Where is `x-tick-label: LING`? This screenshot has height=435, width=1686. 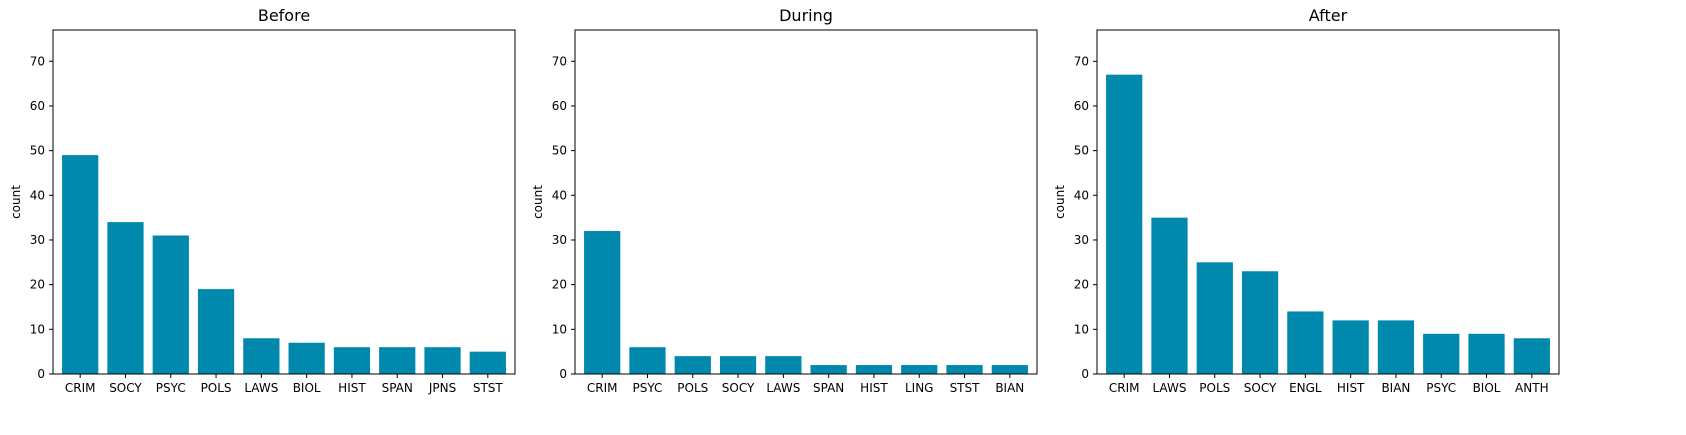 x-tick-label: LING is located at coordinates (919, 388).